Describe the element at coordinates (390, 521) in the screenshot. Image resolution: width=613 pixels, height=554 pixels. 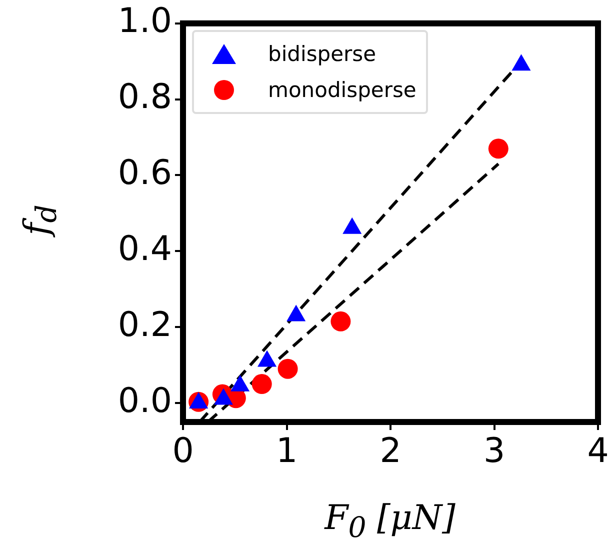
I see `x-axis-title: F$_{0}$ [μN]` at that location.